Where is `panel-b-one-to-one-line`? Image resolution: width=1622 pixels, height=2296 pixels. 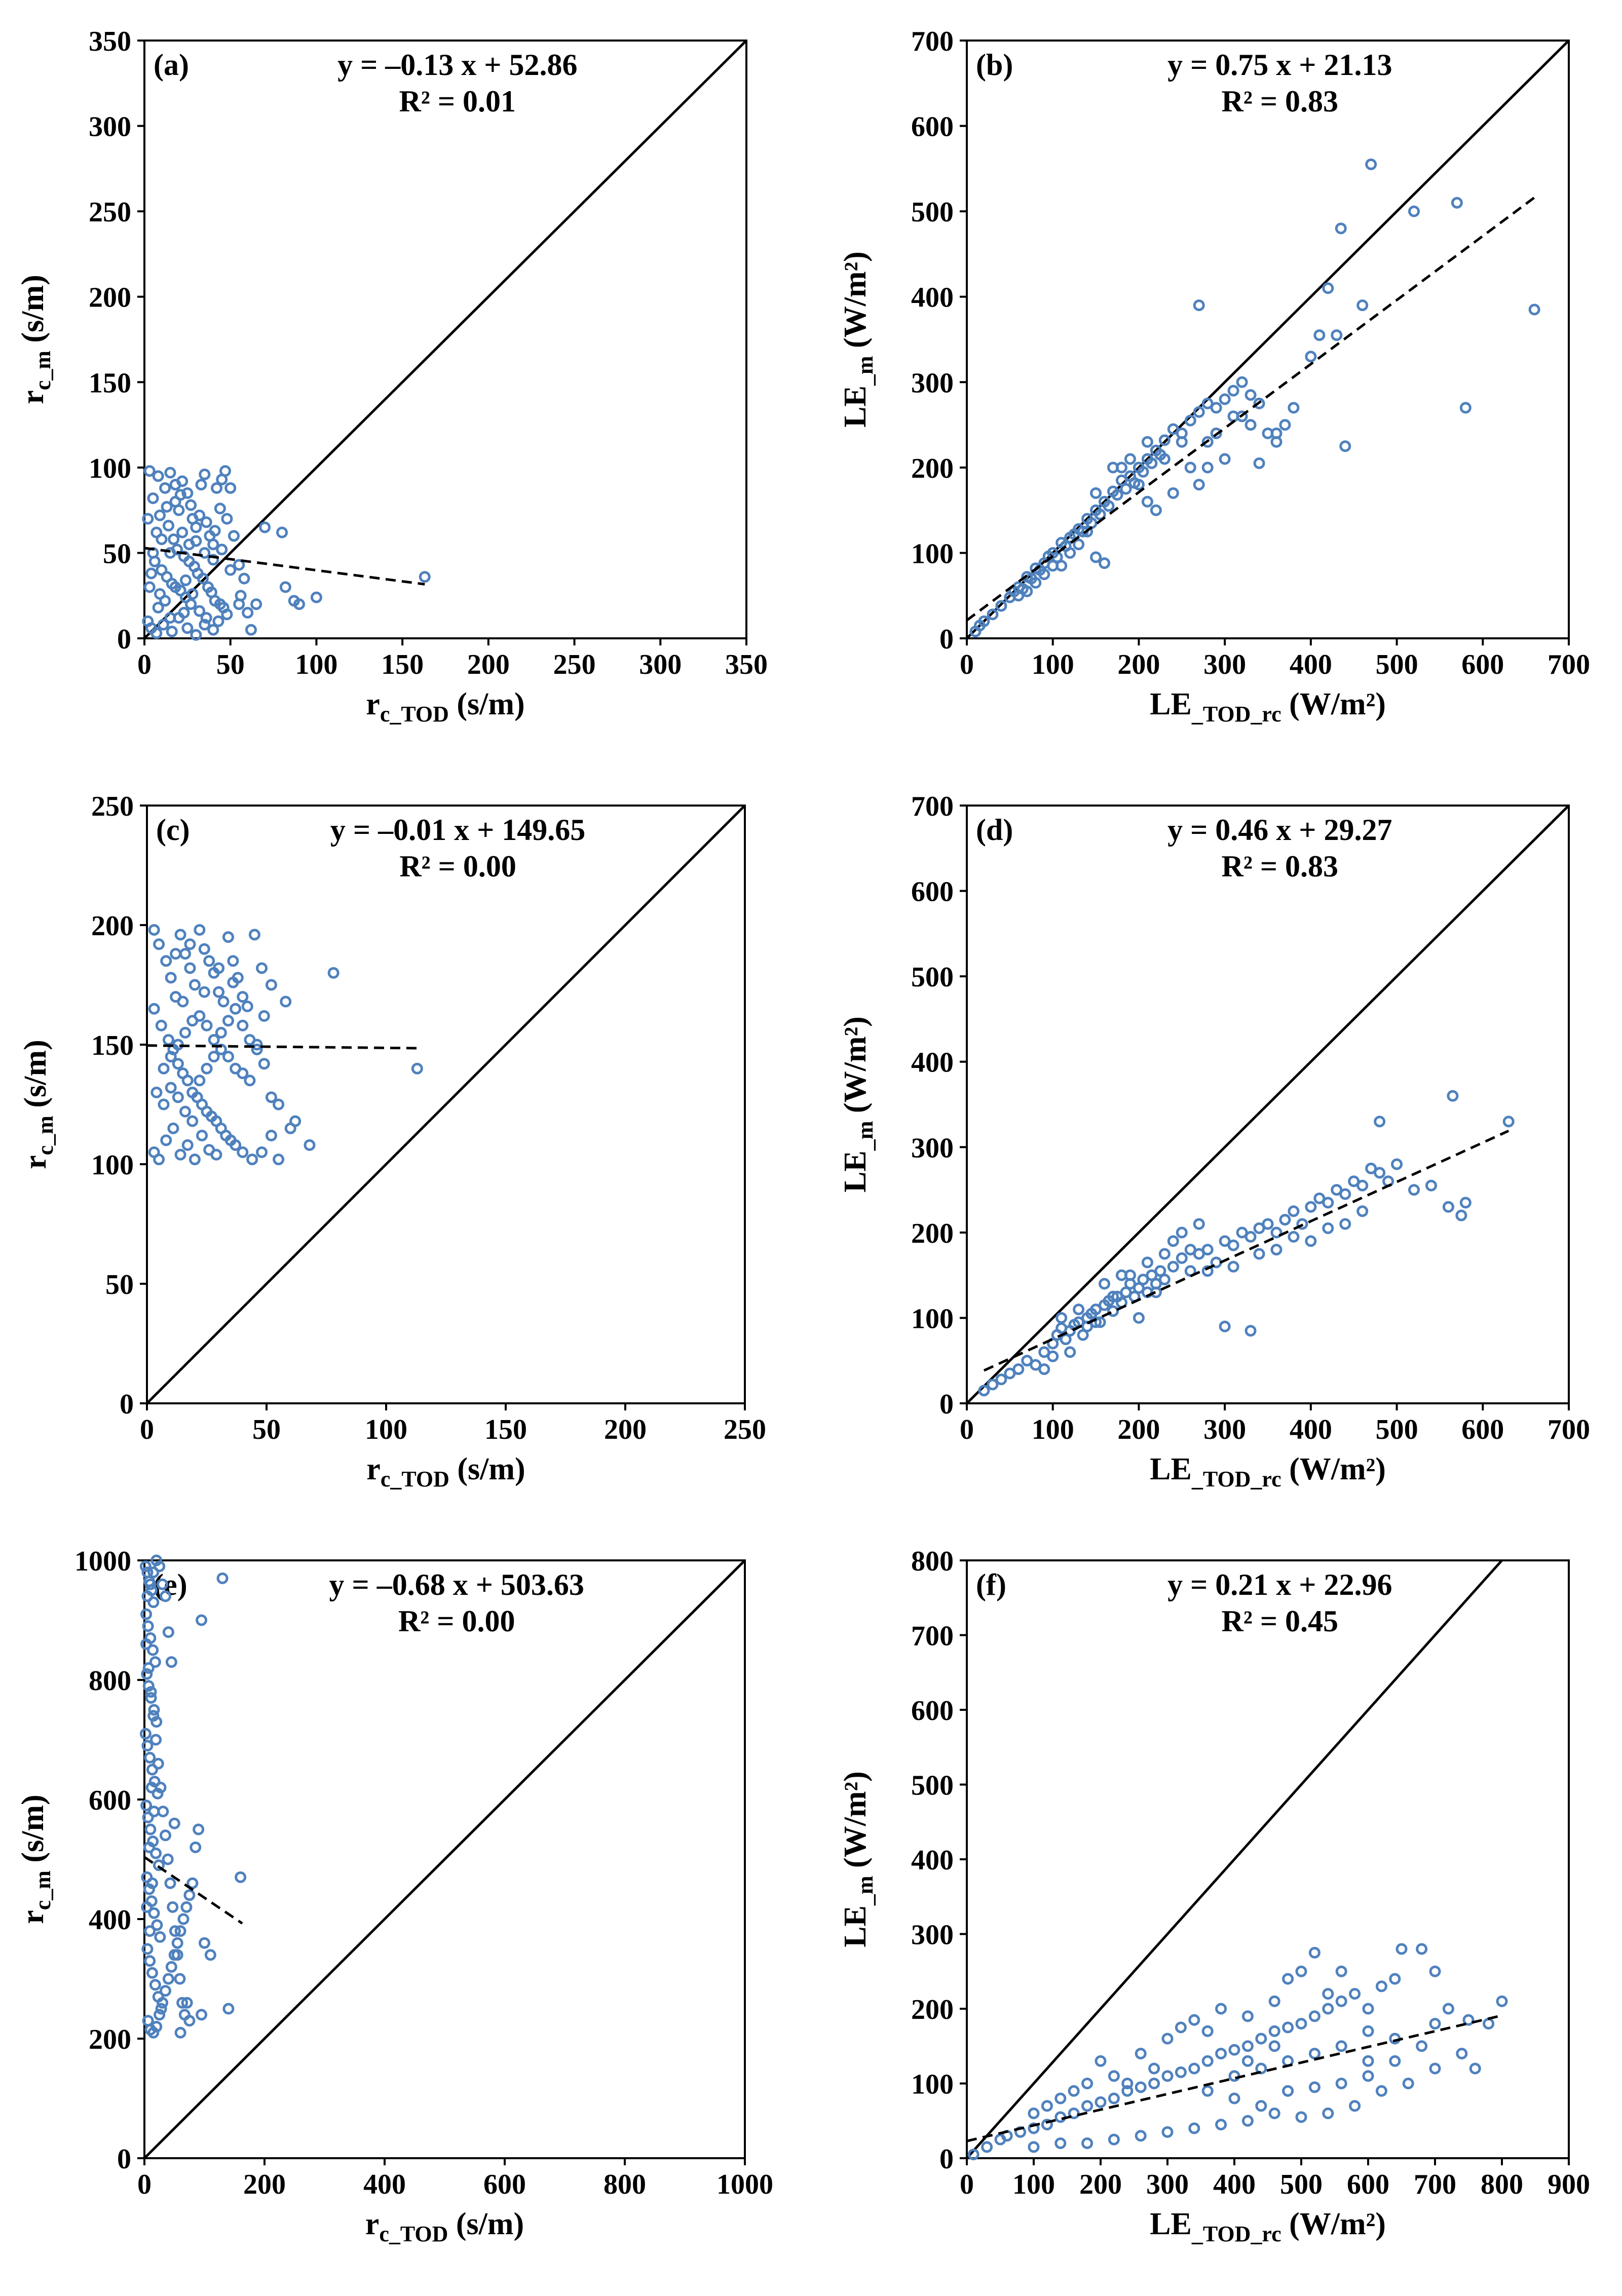 panel-b-one-to-one-line is located at coordinates (1268, 339).